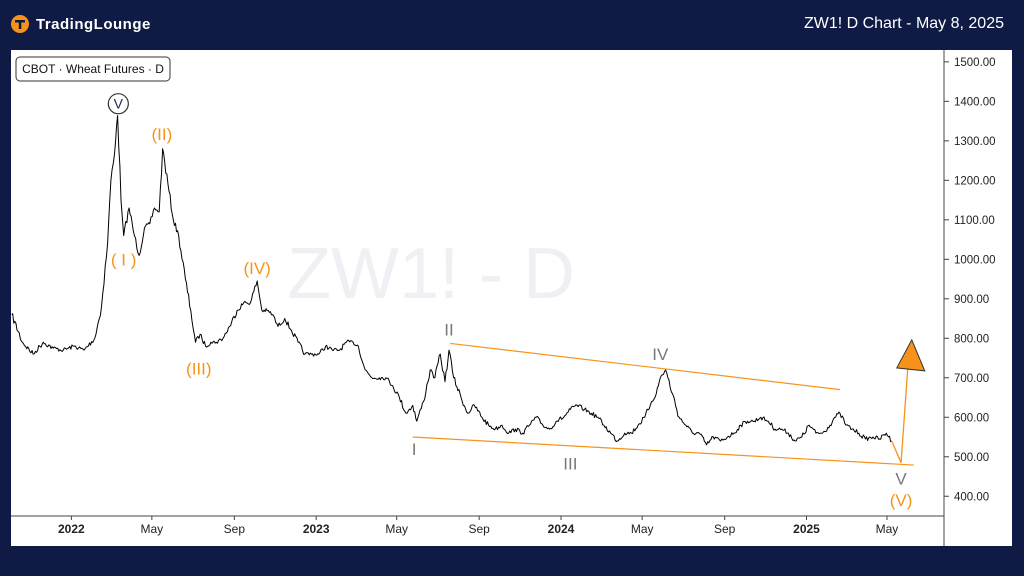 This screenshot has width=1024, height=576. Describe the element at coordinates (431, 274) in the screenshot. I see `chart-watermark: ZW1! - D` at that location.